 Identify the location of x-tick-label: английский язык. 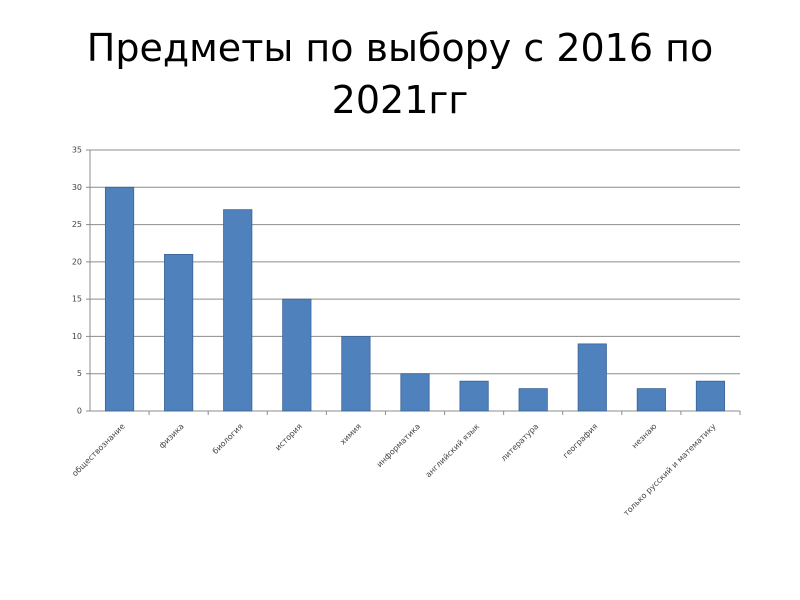
(453, 451).